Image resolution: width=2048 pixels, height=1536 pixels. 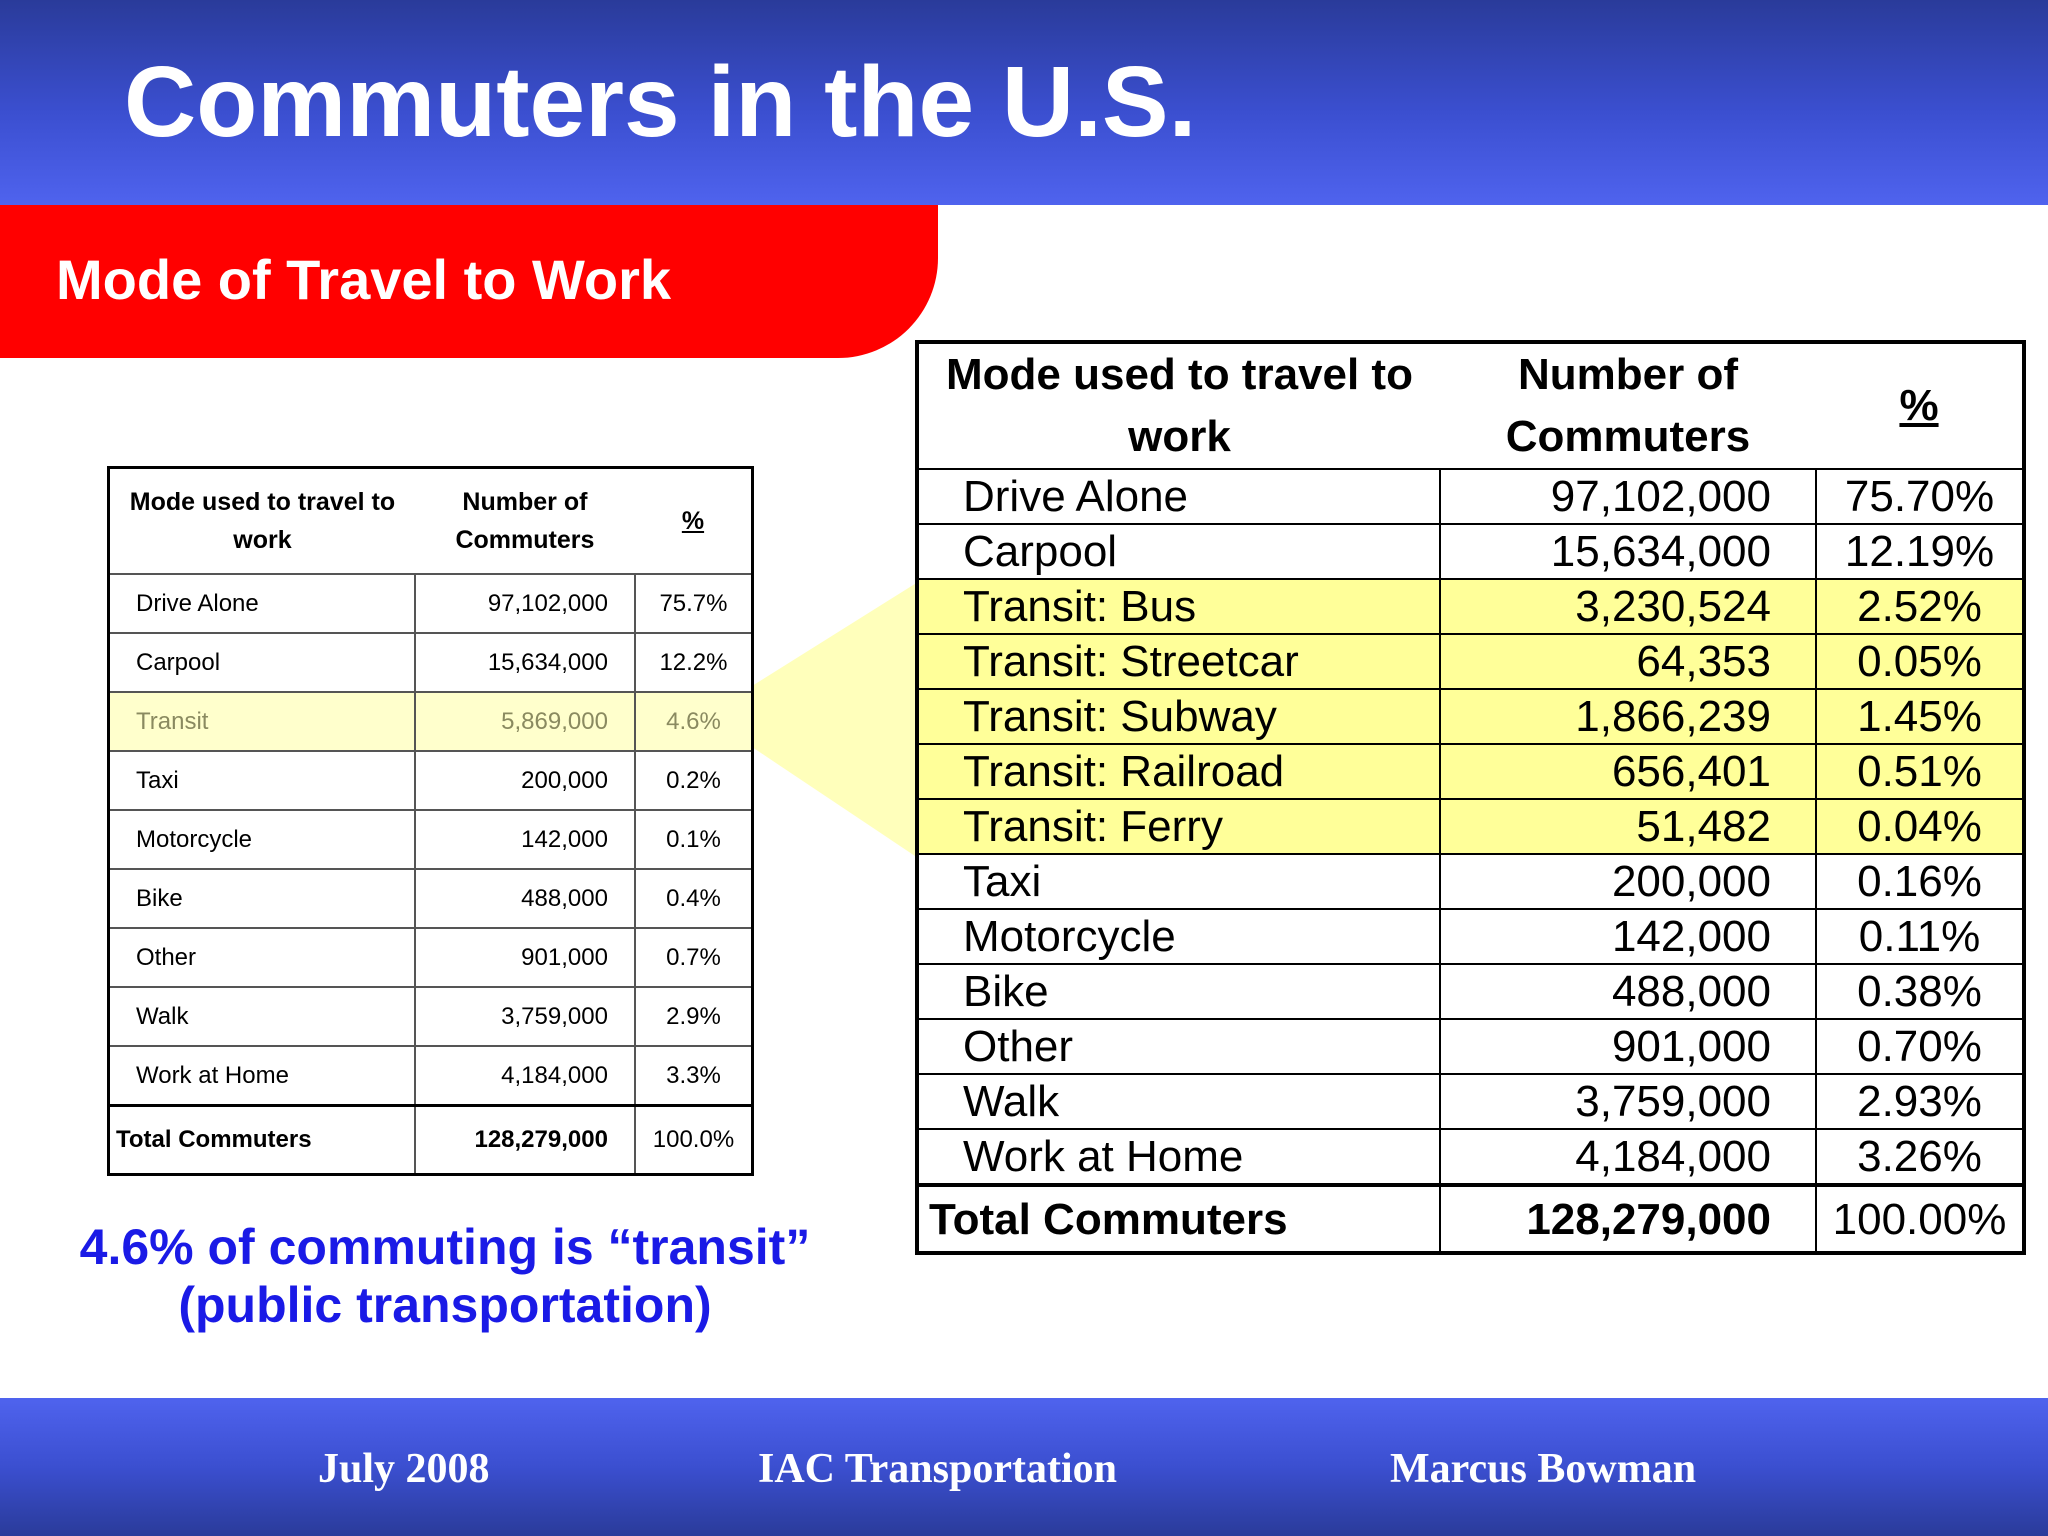 What do you see at coordinates (524, 662) in the screenshot?
I see `summary-number-cell: 15,634,000` at bounding box center [524, 662].